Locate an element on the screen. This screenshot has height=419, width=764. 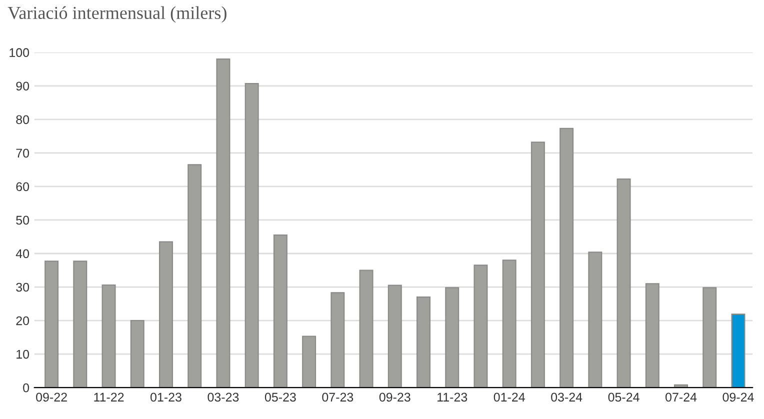
x-tick-label: 07-24 is located at coordinates (681, 397).